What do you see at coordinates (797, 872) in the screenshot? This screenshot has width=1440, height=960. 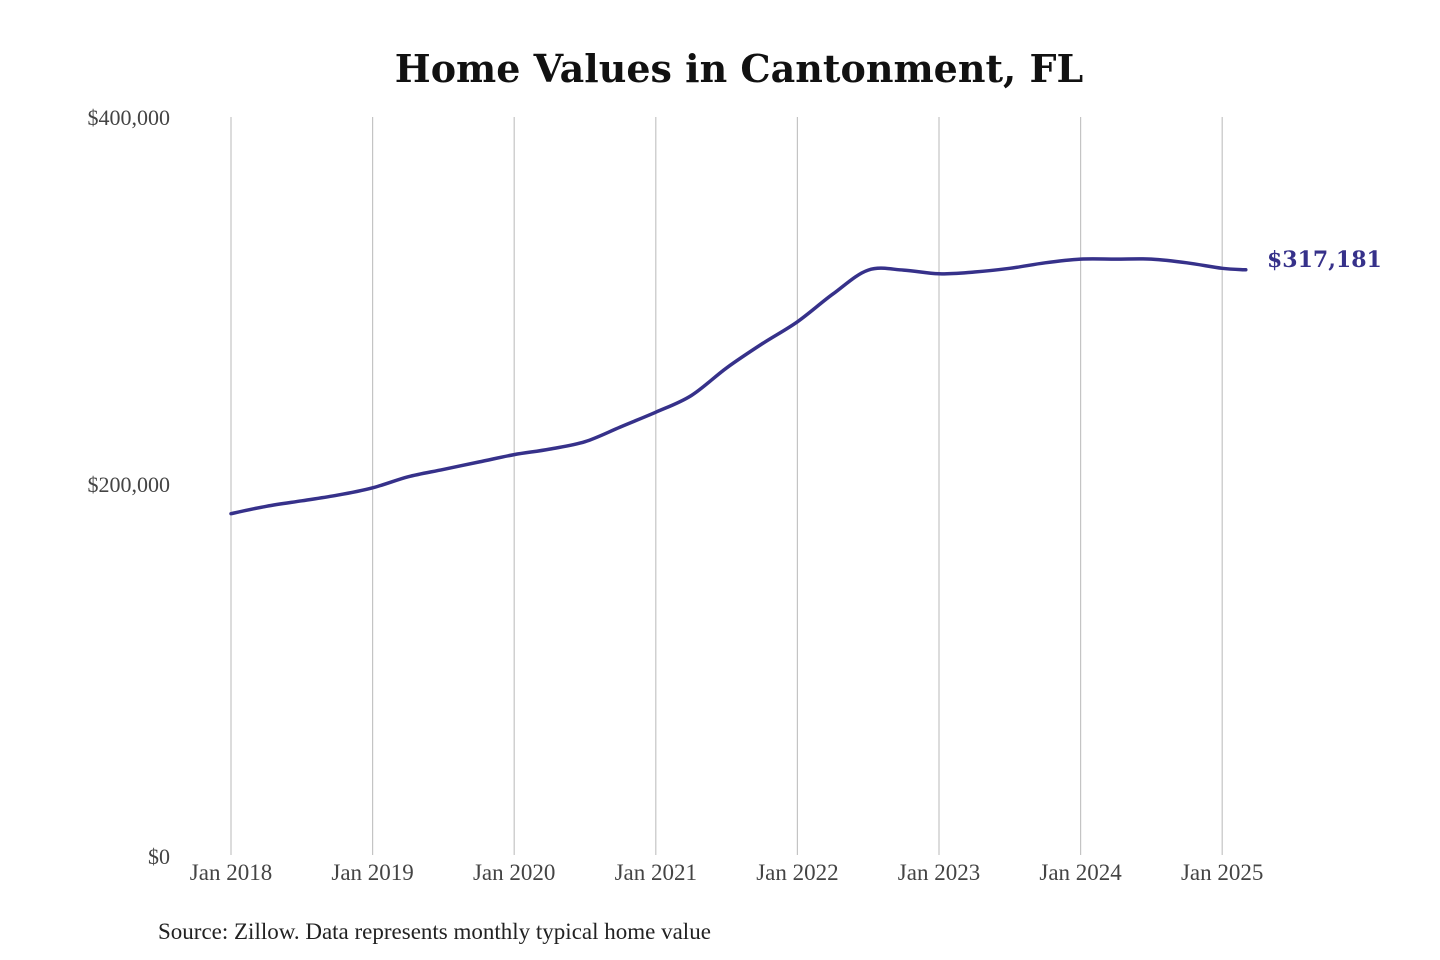 I see `x-tick-label: Jan 2022` at bounding box center [797, 872].